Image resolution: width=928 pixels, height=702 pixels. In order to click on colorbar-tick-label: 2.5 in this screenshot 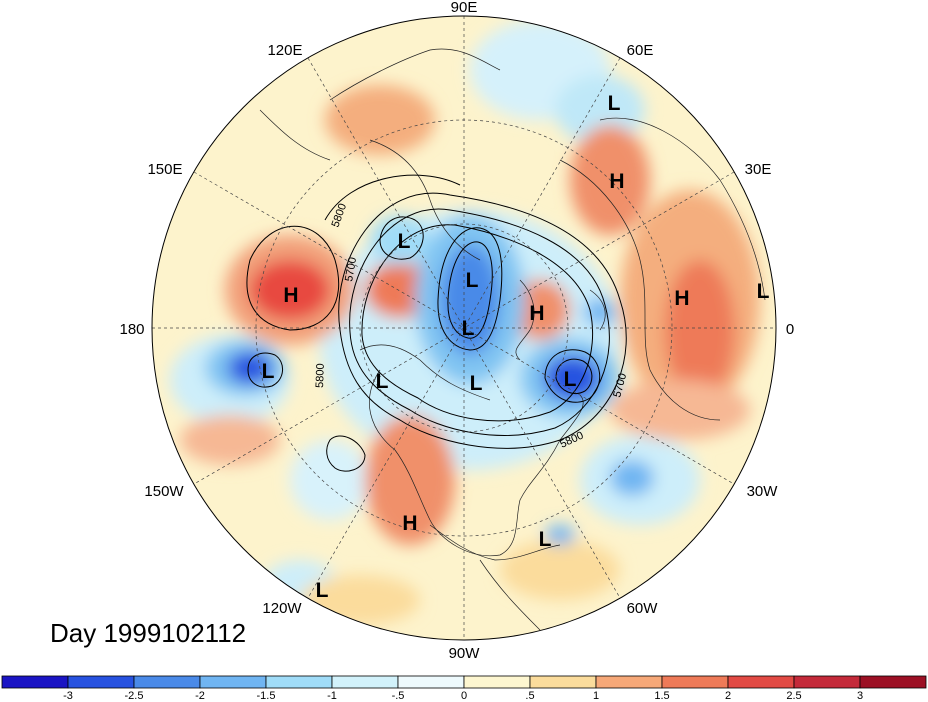, I will do `click(793, 696)`.